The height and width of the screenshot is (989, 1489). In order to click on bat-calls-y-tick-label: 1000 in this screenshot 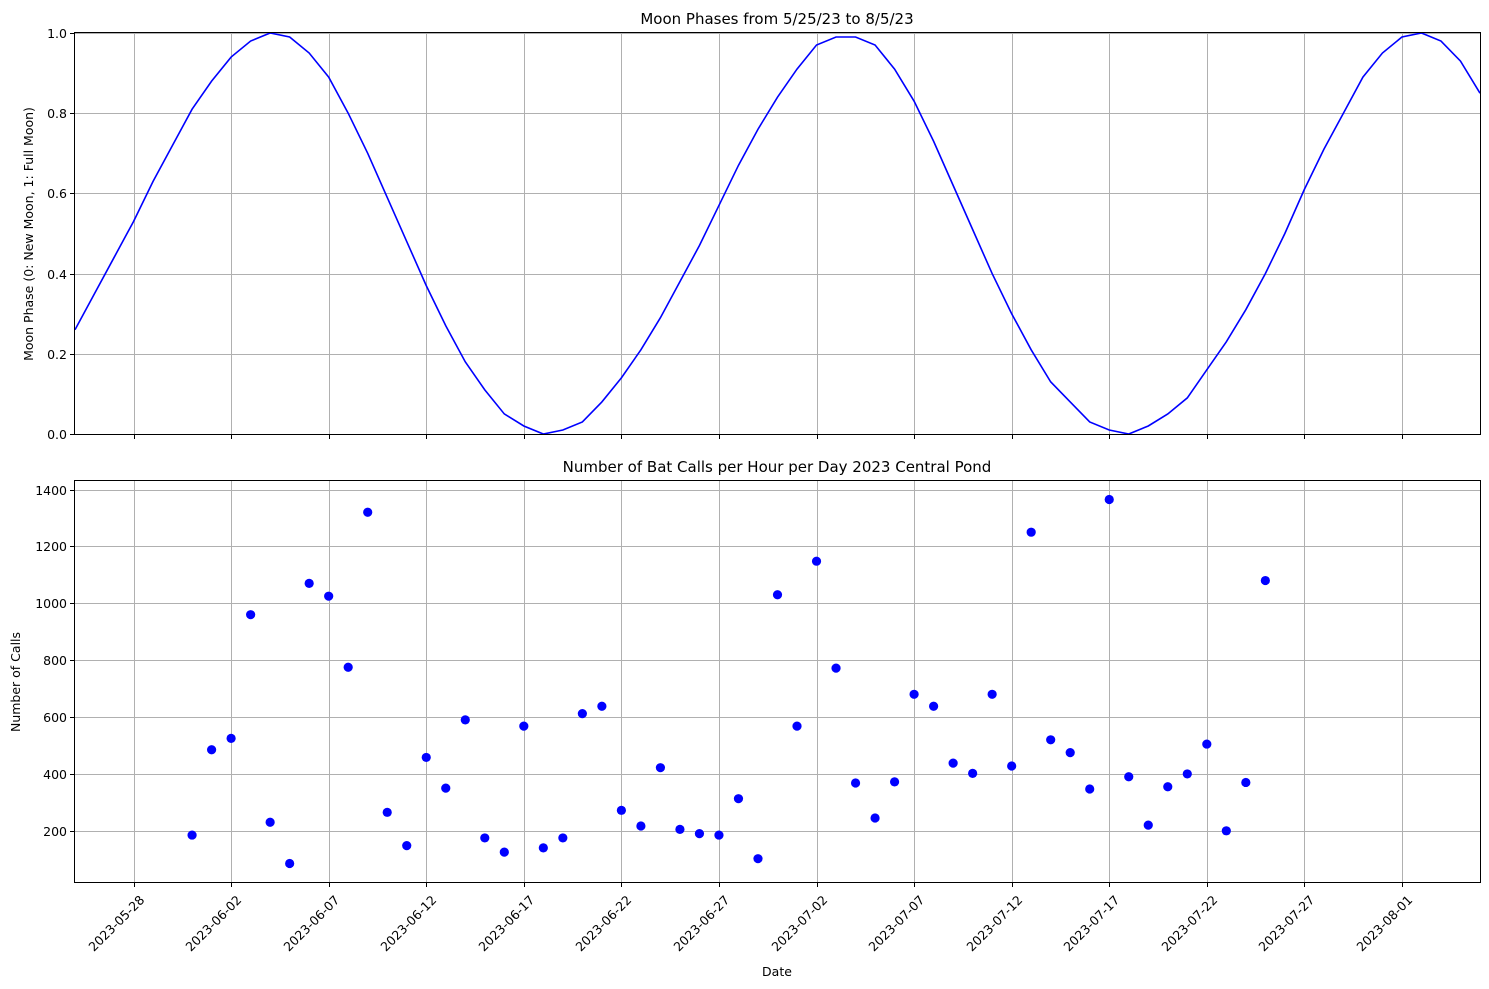, I will do `click(51, 603)`.